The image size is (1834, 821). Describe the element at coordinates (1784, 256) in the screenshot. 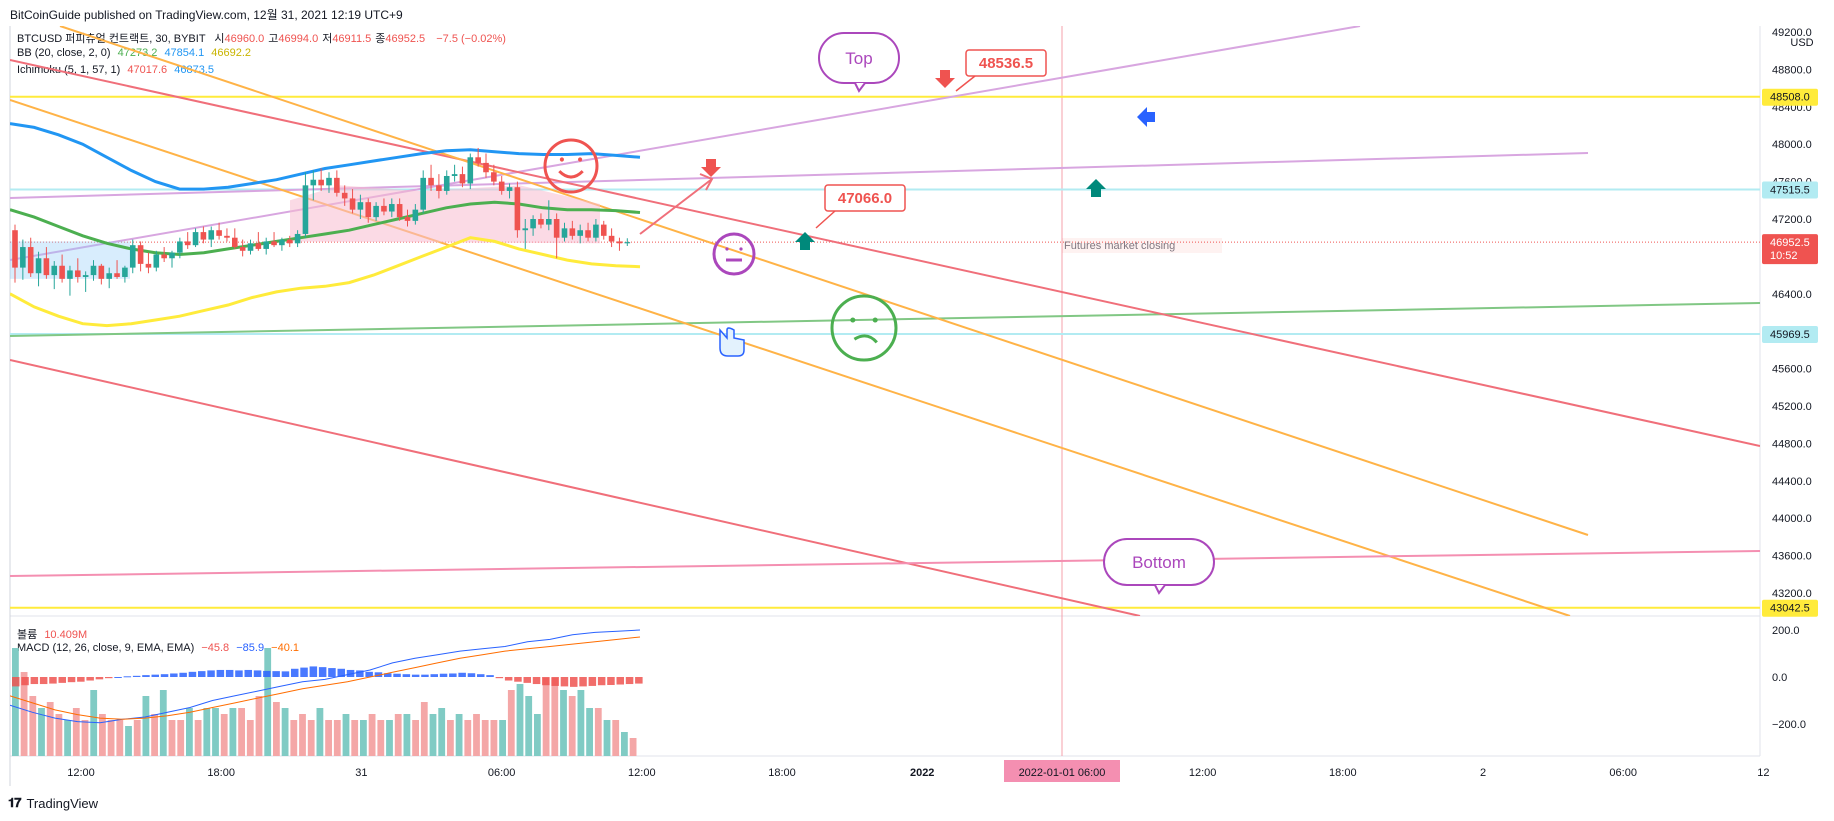

I see `price-axis-label-countdown: 10:52` at that location.